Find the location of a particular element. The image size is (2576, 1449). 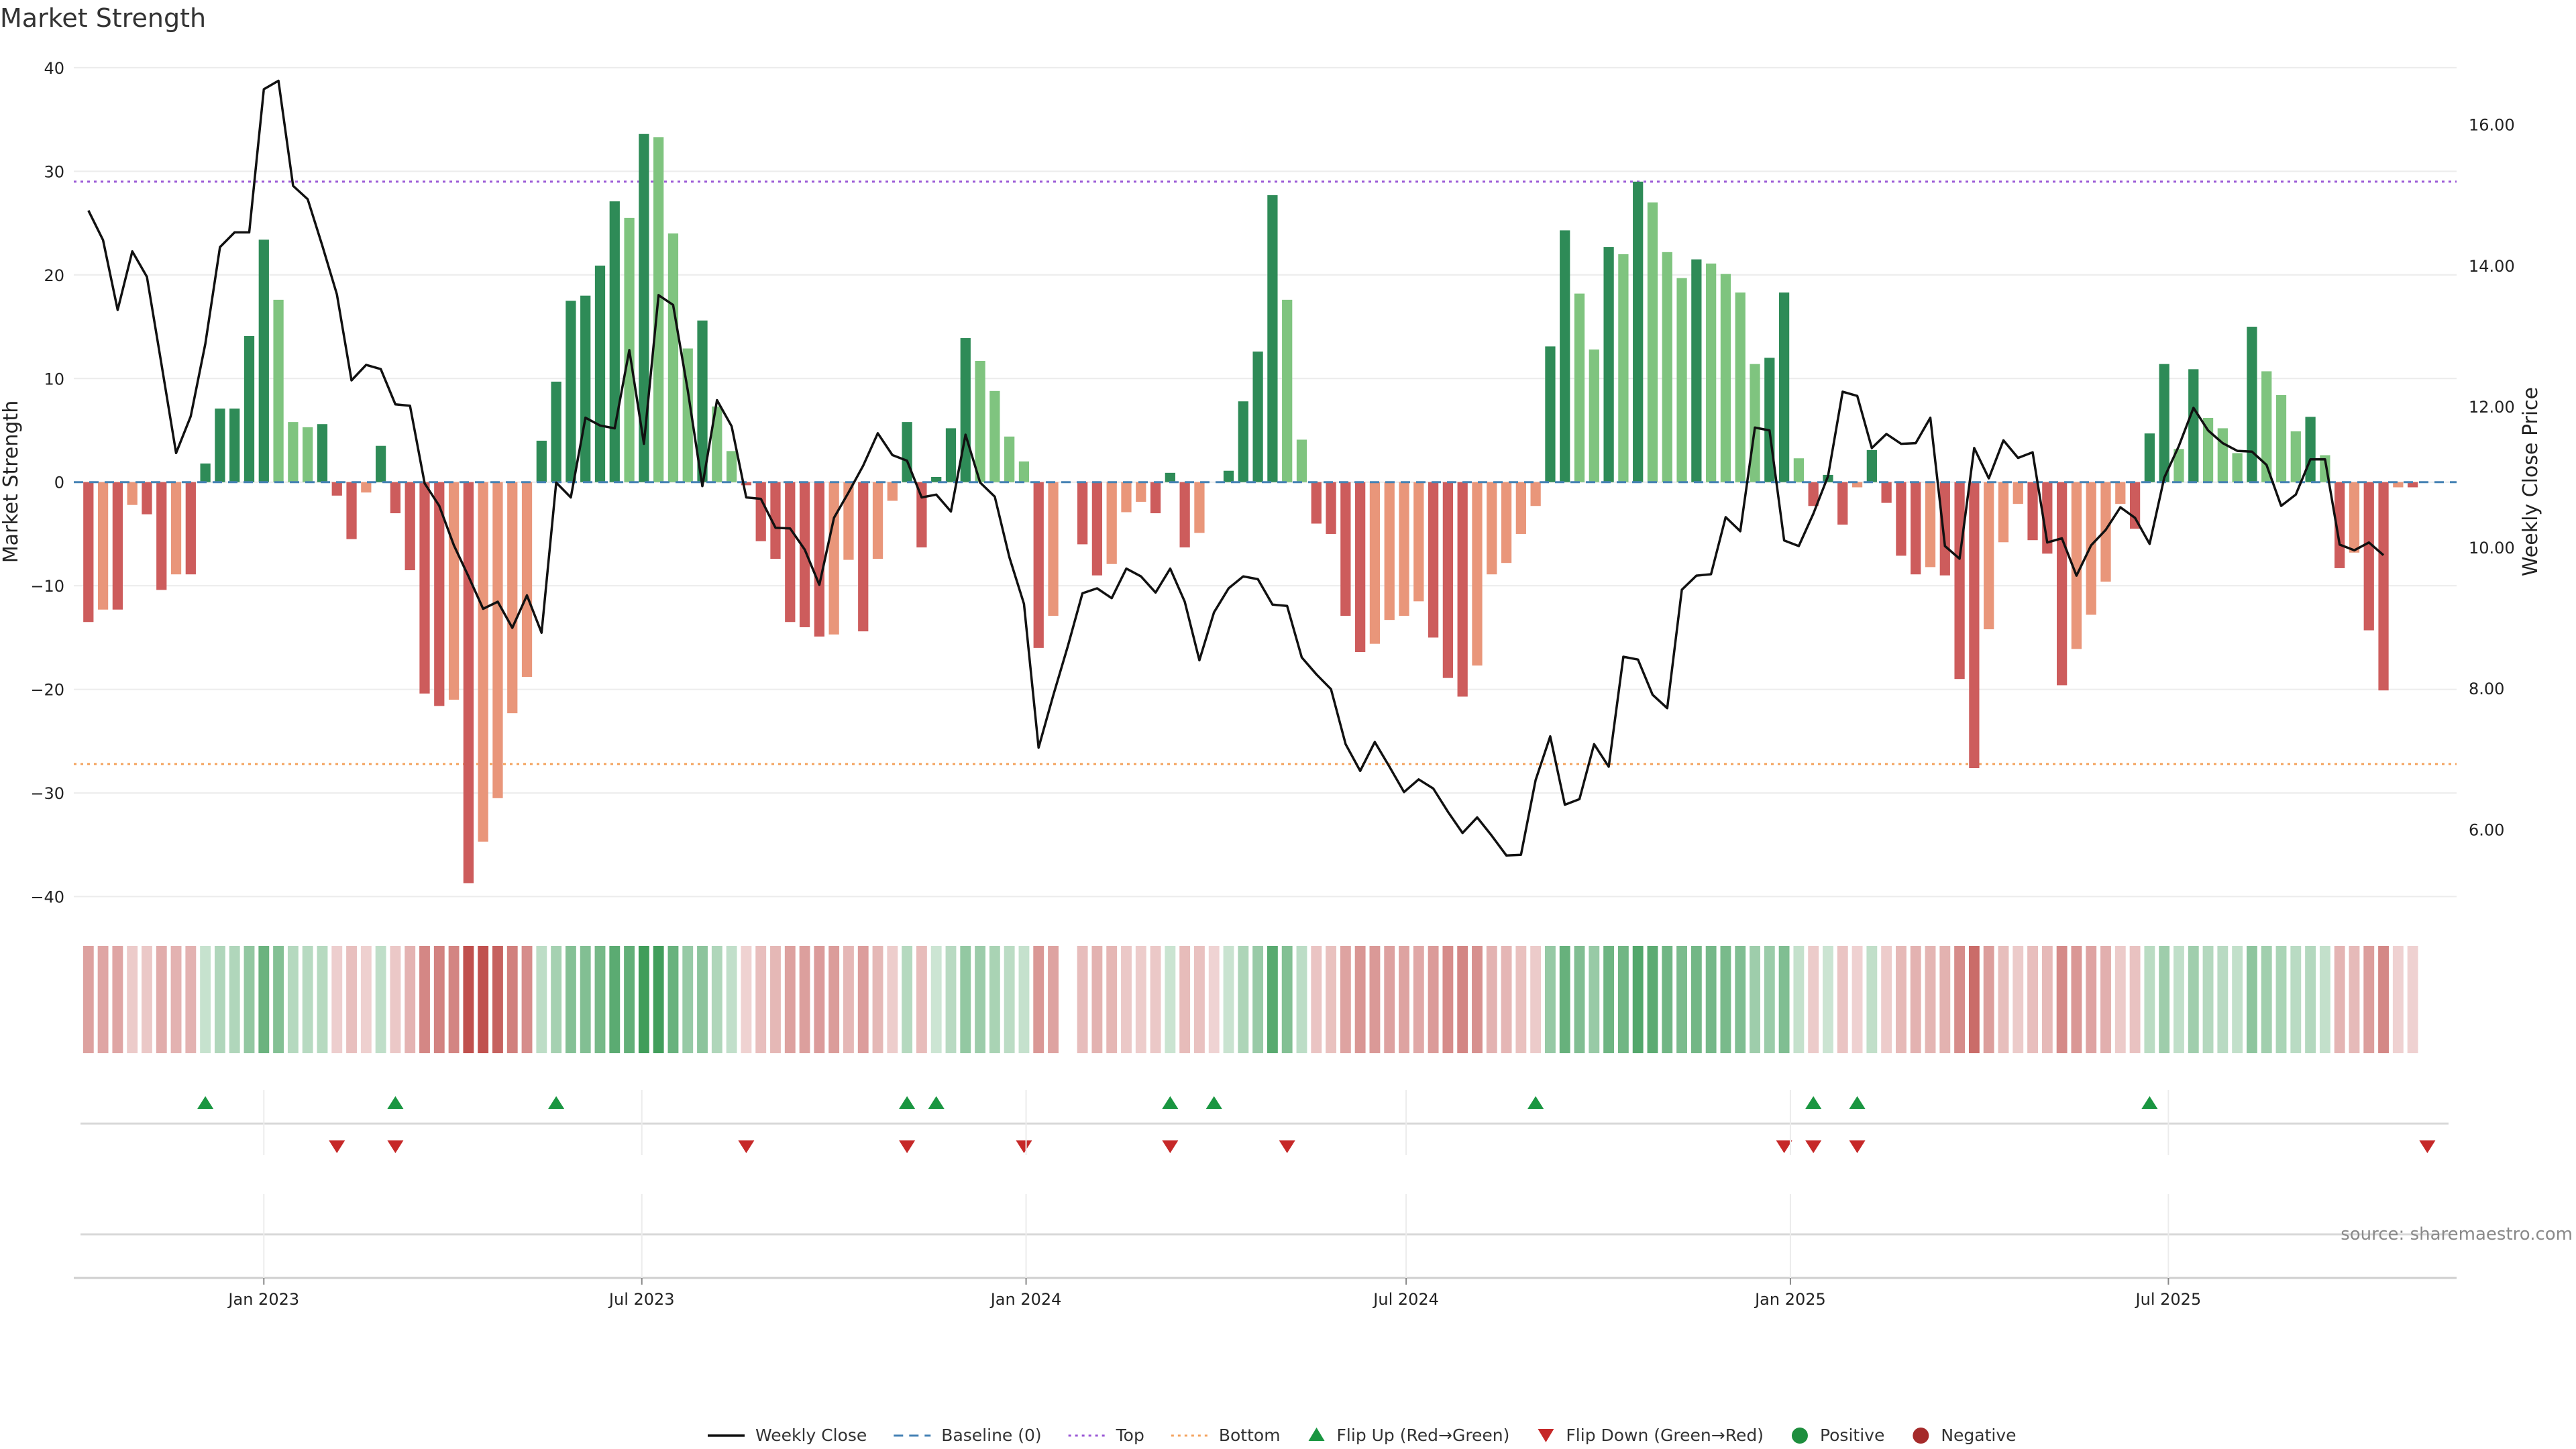

legend-flip-up-swatch is located at coordinates (1316, 1434).